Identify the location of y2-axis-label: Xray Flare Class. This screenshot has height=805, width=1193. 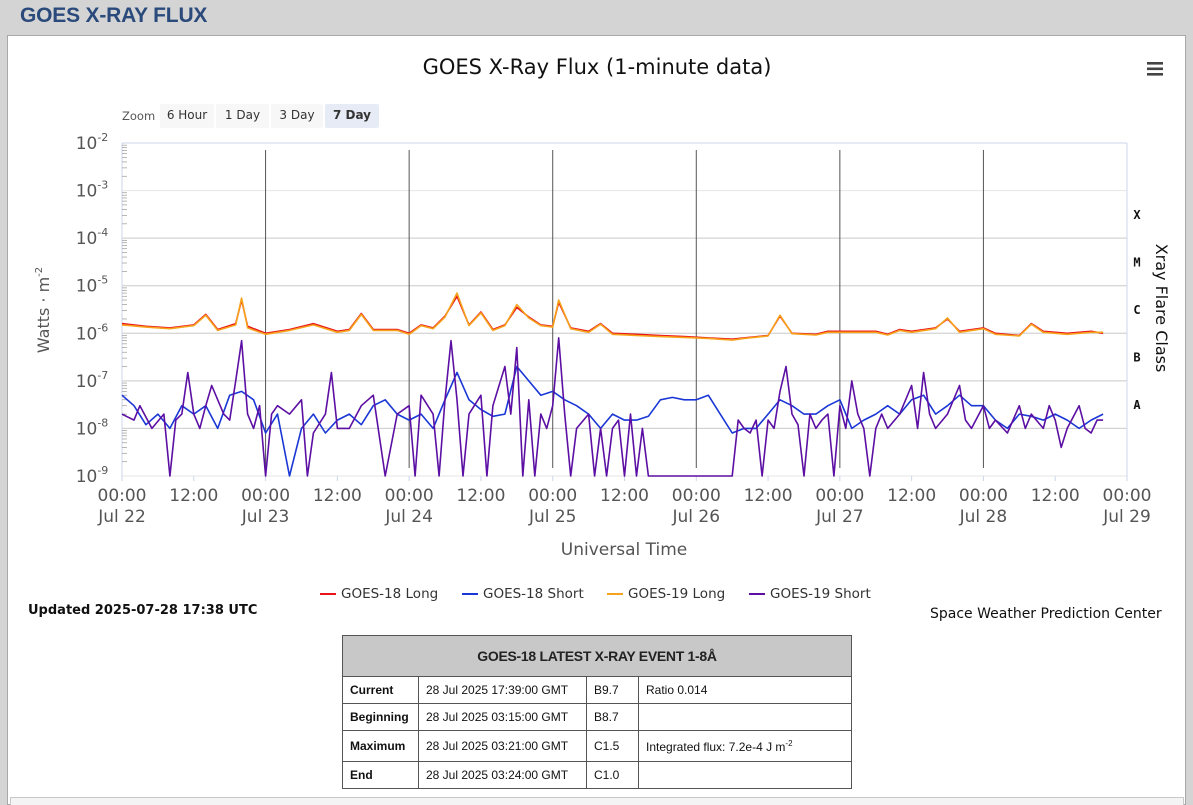
(1161, 308).